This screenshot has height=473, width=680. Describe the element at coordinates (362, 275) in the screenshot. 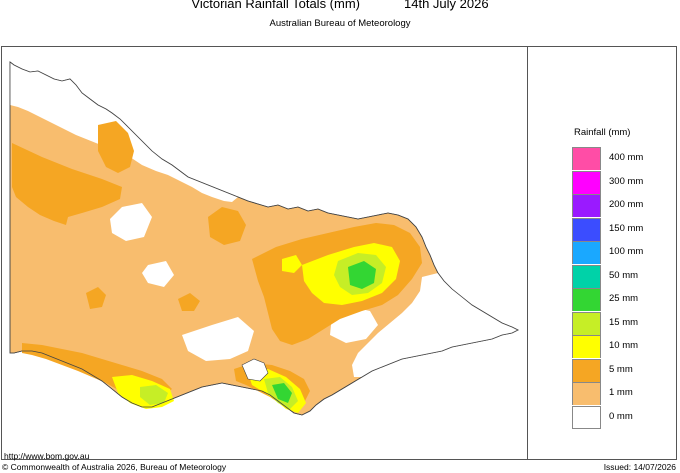

I see `band-25mm-northeast` at that location.